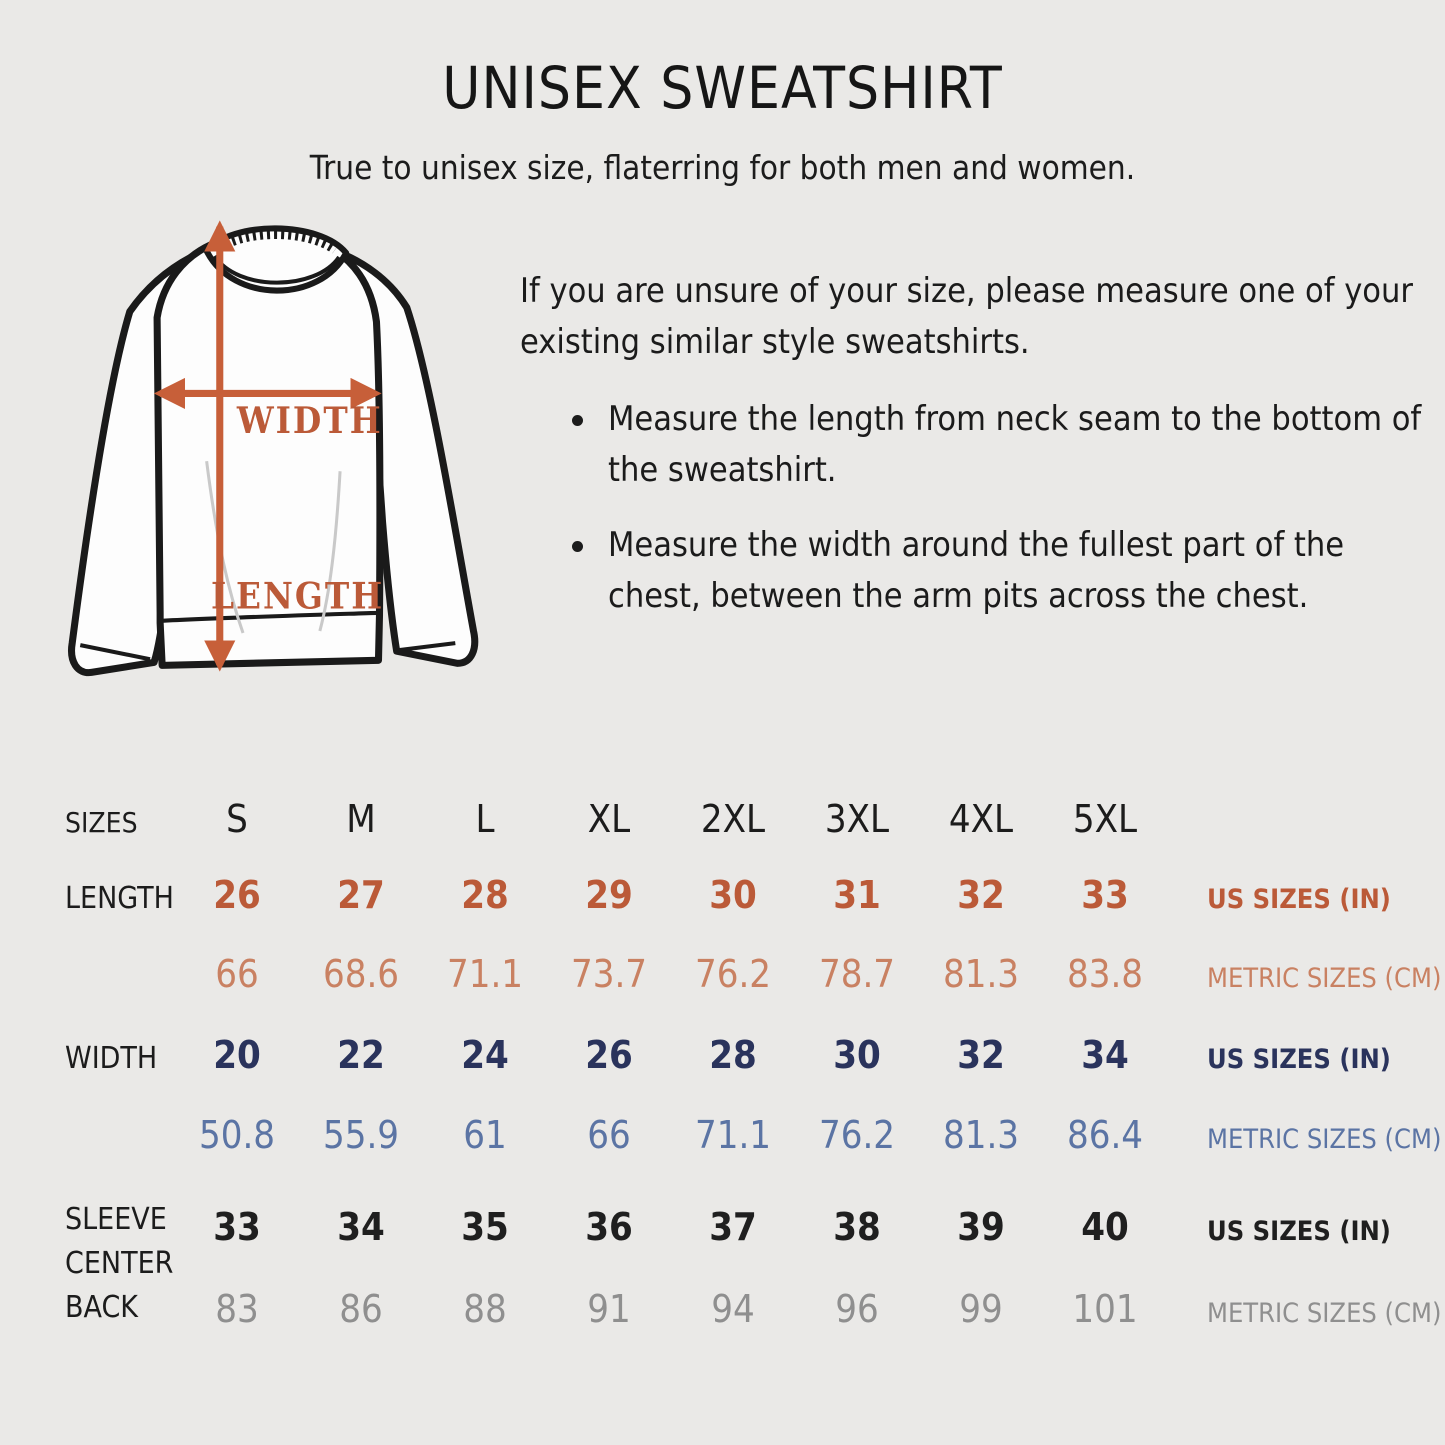 This screenshot has width=1445, height=1445. I want to click on size-column-header: XL, so click(609, 819).